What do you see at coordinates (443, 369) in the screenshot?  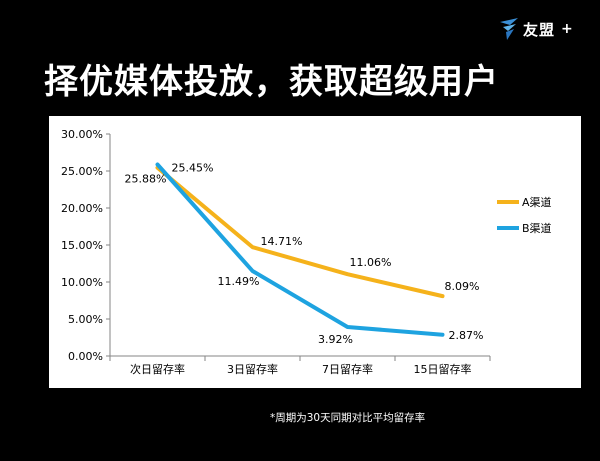 I see `x-tick-label: 15日留存率` at bounding box center [443, 369].